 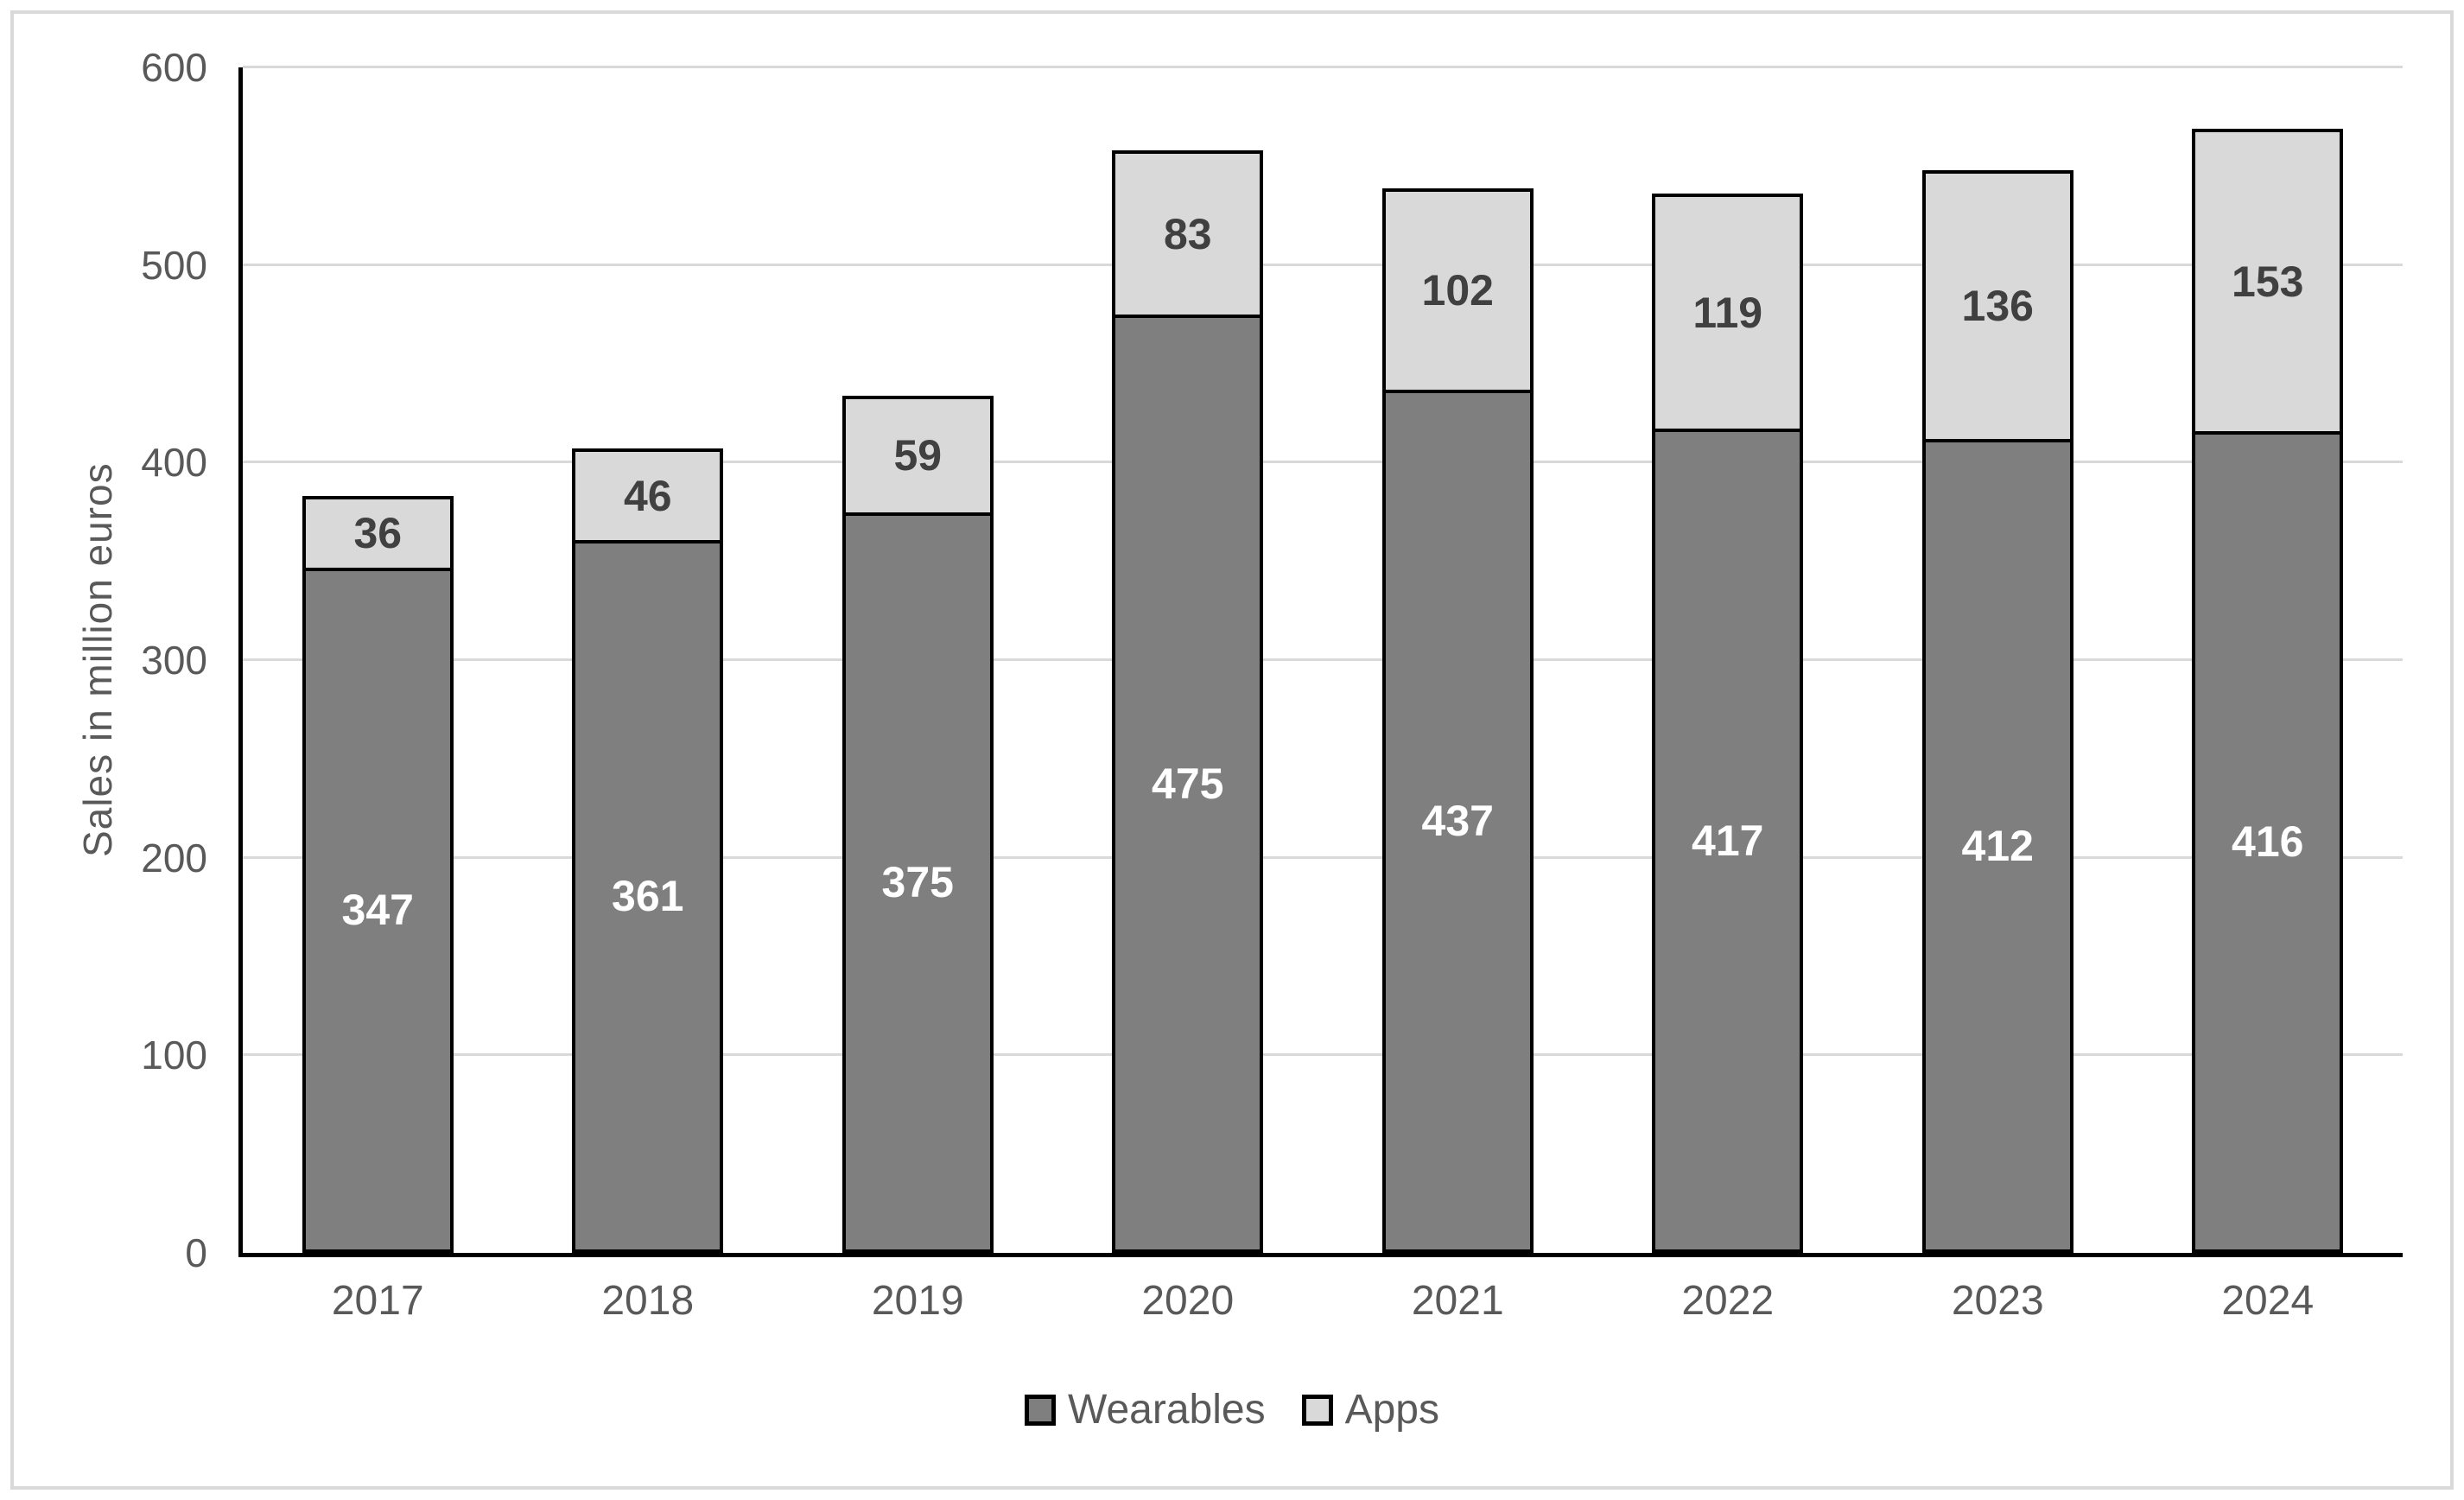 I want to click on bar-segment-apps: 59, so click(x=917, y=453).